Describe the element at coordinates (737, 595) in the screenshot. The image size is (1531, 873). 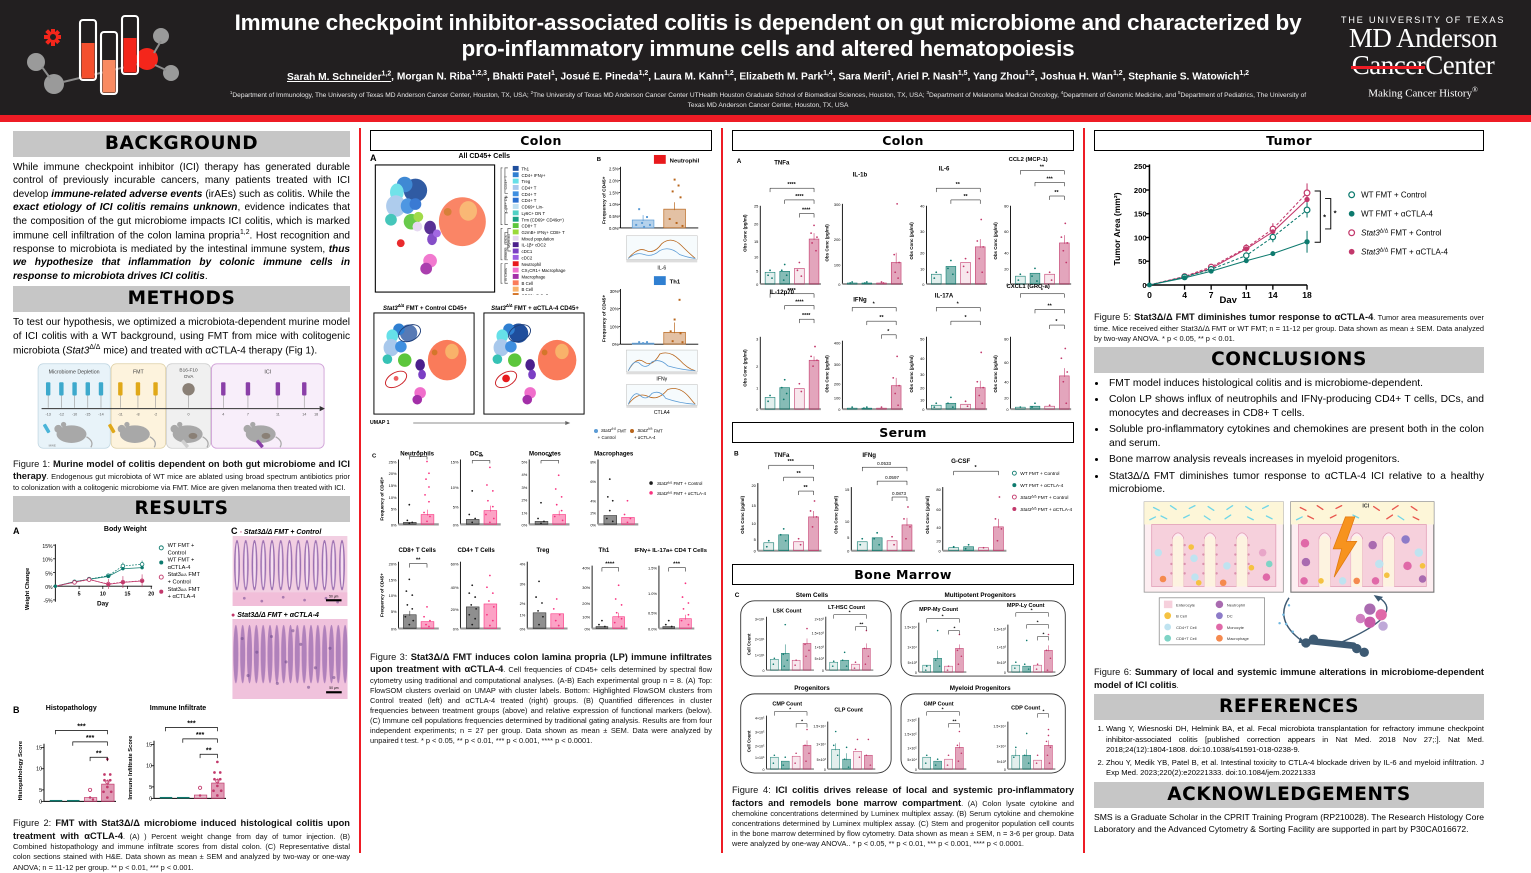
I see `svg-text: C` at that location.